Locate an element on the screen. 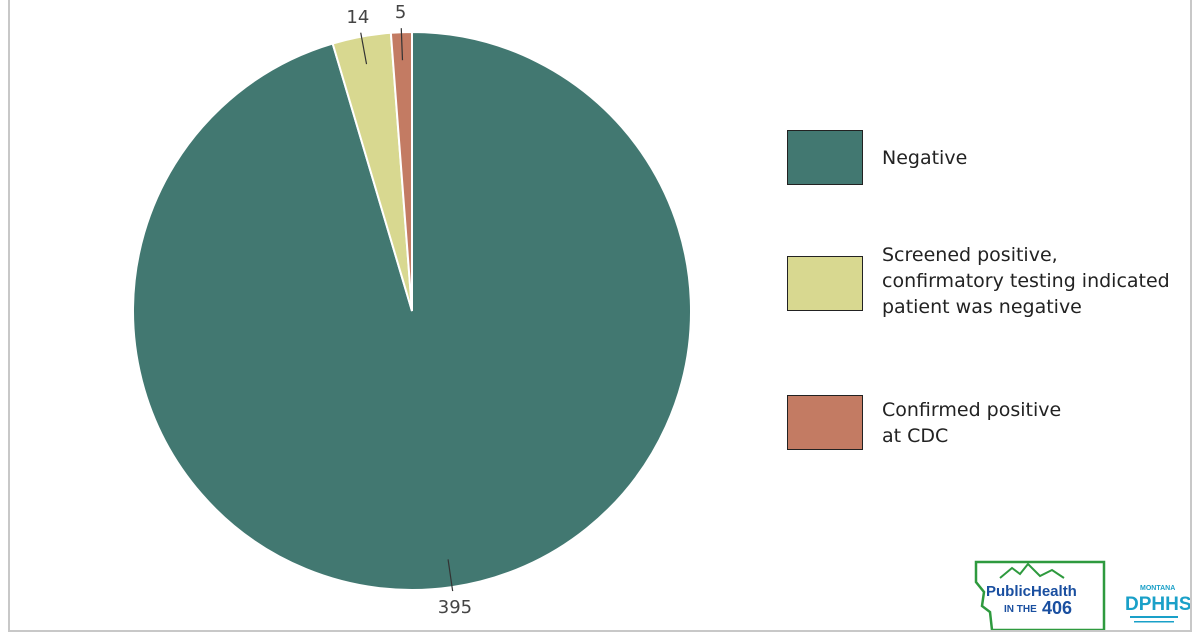 The height and width of the screenshot is (634, 1200). dphhs-logo: MONTANA DPHHS is located at coordinates (1158, 604).